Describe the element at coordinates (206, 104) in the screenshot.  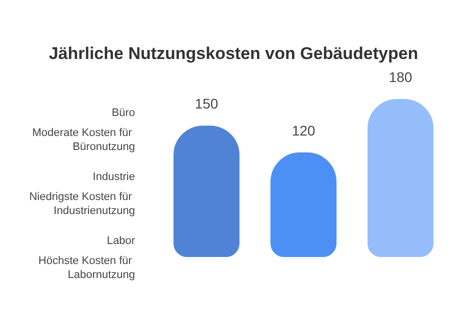
I see `data-label: 150` at that location.